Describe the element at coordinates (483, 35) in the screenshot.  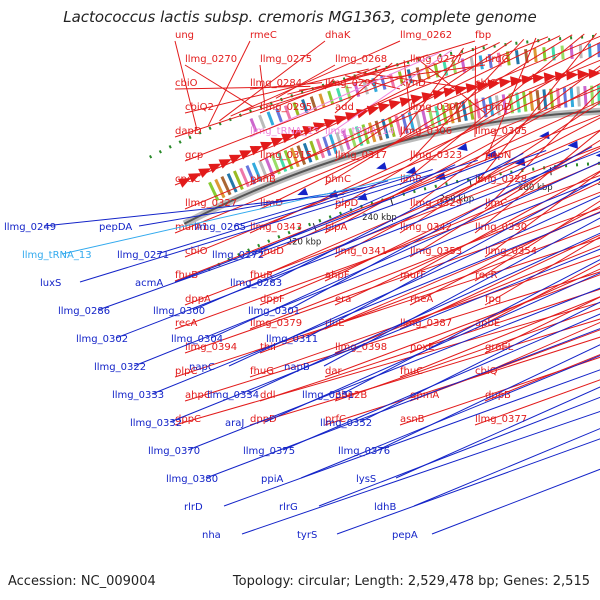
I see `forward-gene-label: fbp` at that location.